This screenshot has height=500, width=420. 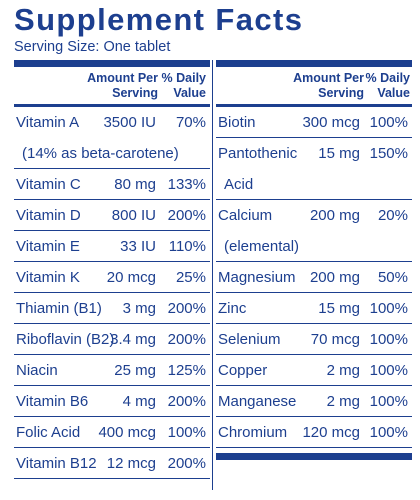 I want to click on nutrient-row: Biotin 300 mcg 100%, so click(x=314, y=122).